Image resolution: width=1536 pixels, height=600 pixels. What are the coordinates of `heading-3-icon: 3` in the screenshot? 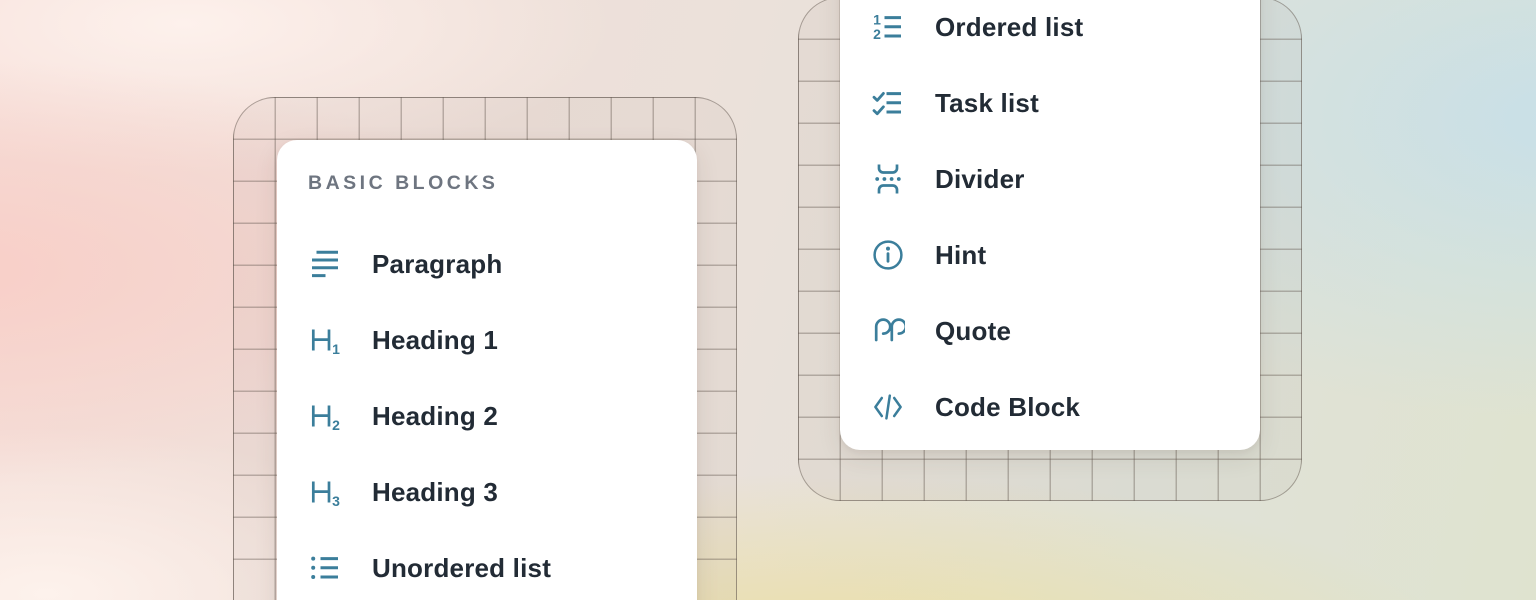 It's located at (325, 492).